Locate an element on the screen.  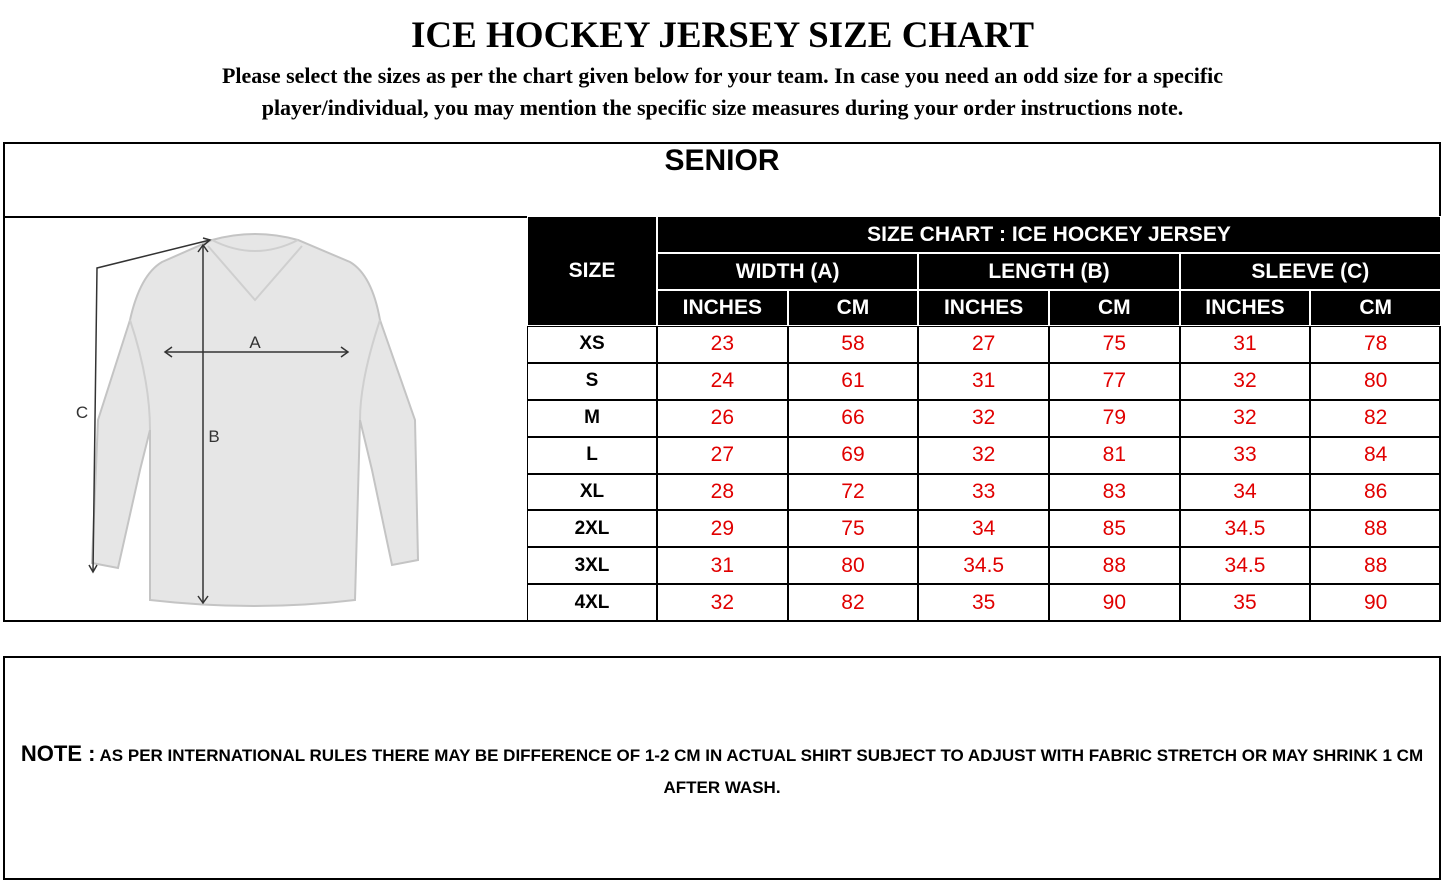
measurement: 85 is located at coordinates (1114, 529).